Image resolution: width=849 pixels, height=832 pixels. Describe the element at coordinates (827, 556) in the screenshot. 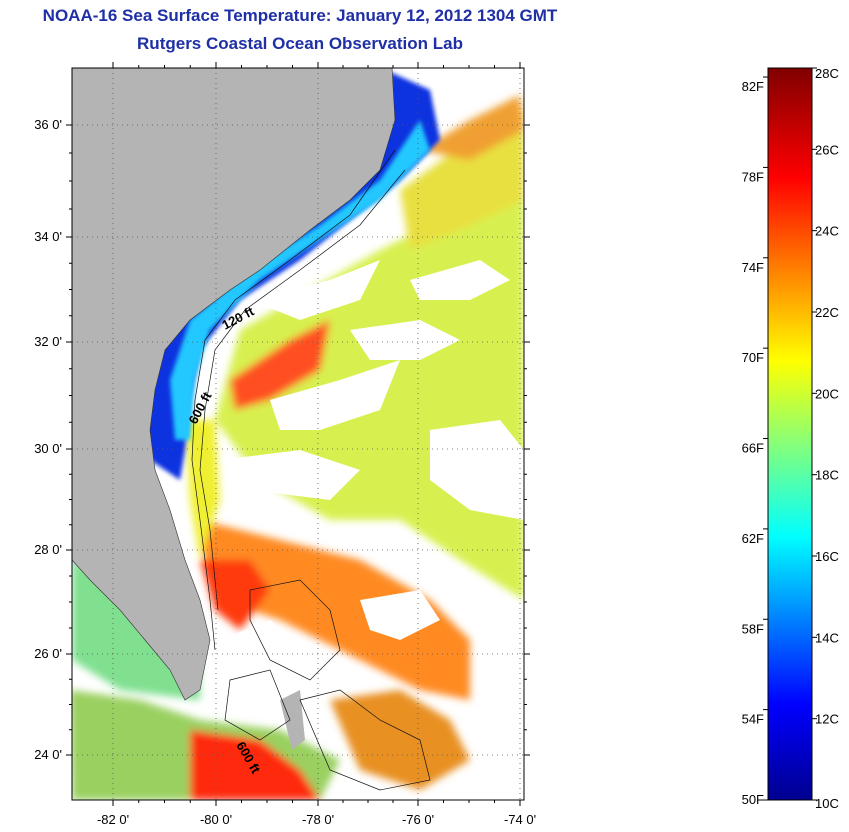

I see `colorbar-c-label: 16C` at that location.